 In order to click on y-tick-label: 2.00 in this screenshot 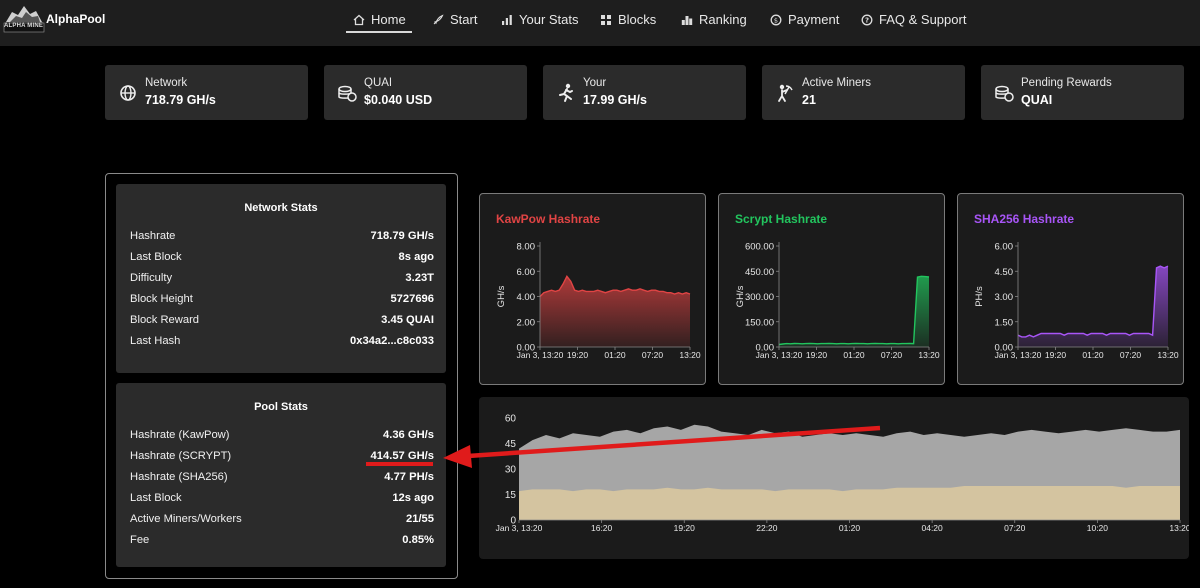, I will do `click(526, 322)`.